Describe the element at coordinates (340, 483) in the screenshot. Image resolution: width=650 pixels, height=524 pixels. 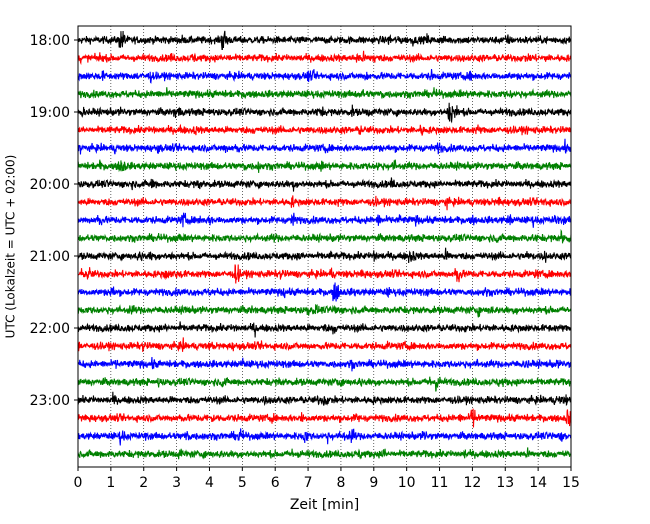
I see `x-tick-label-8: 8` at that location.